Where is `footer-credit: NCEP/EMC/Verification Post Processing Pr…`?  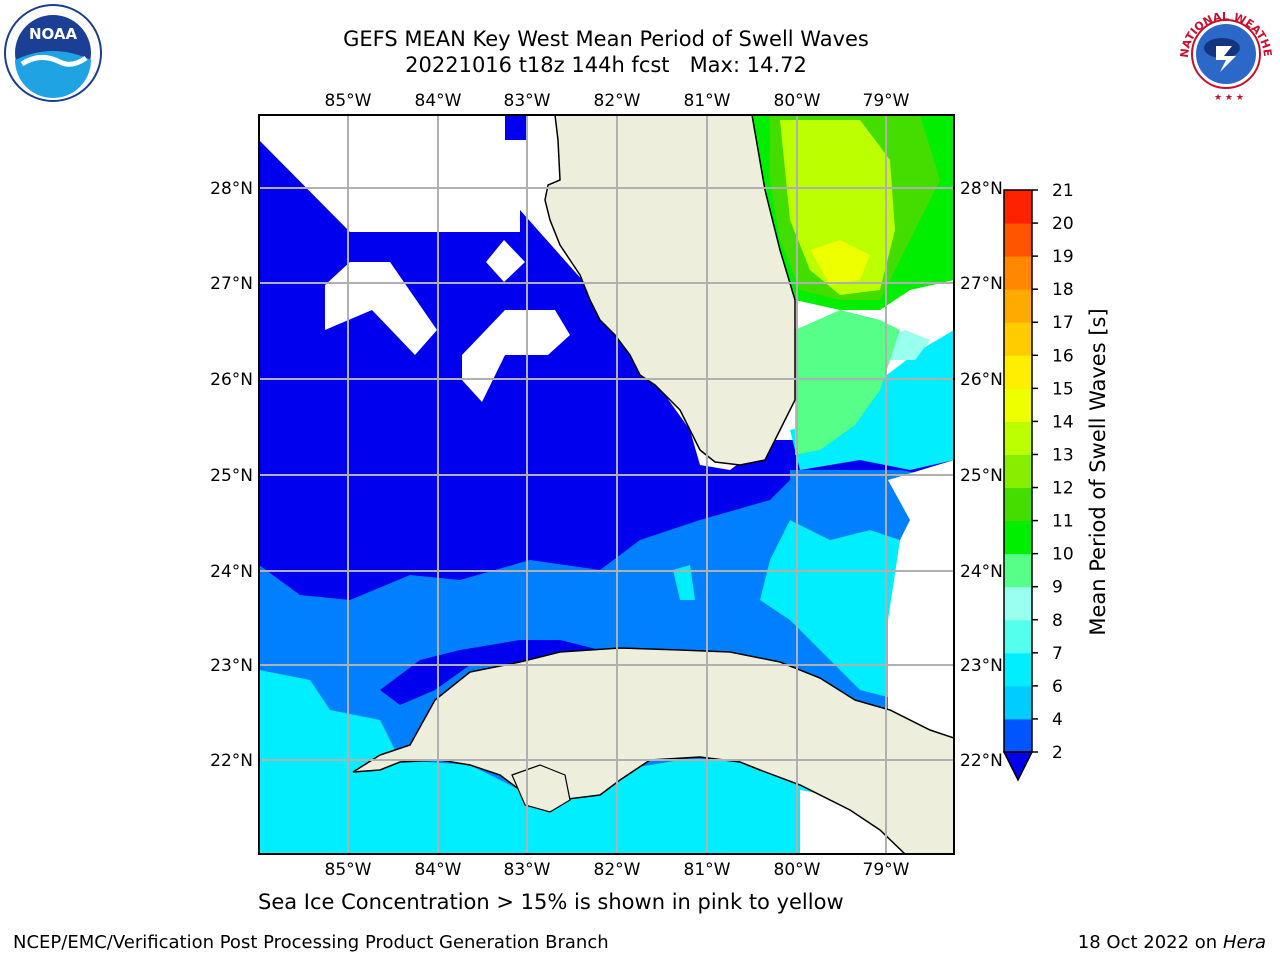 footer-credit: NCEP/EMC/Verification Post Processing Pr… is located at coordinates (311, 942).